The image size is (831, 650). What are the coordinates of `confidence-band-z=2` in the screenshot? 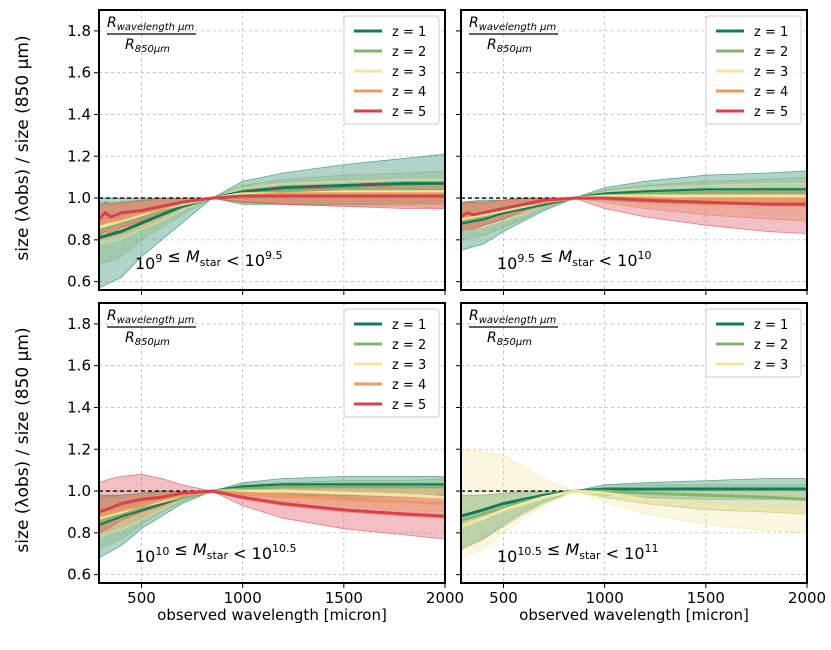 It's located at (634, 517).